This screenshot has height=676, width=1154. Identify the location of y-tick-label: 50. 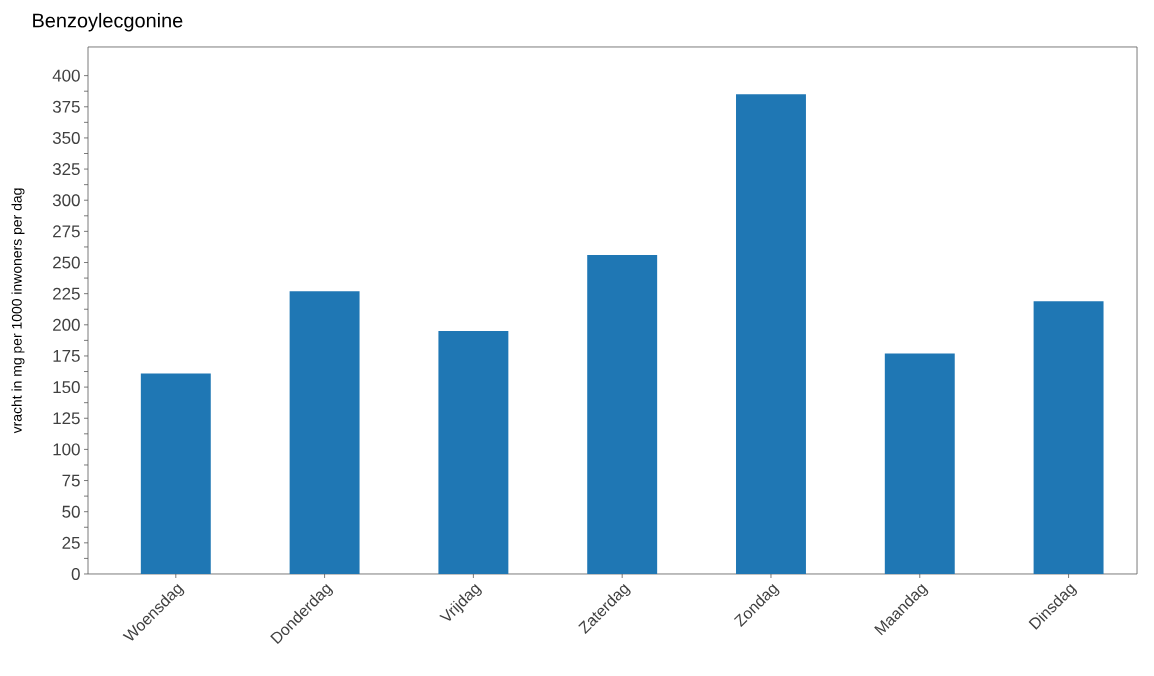
(71, 511).